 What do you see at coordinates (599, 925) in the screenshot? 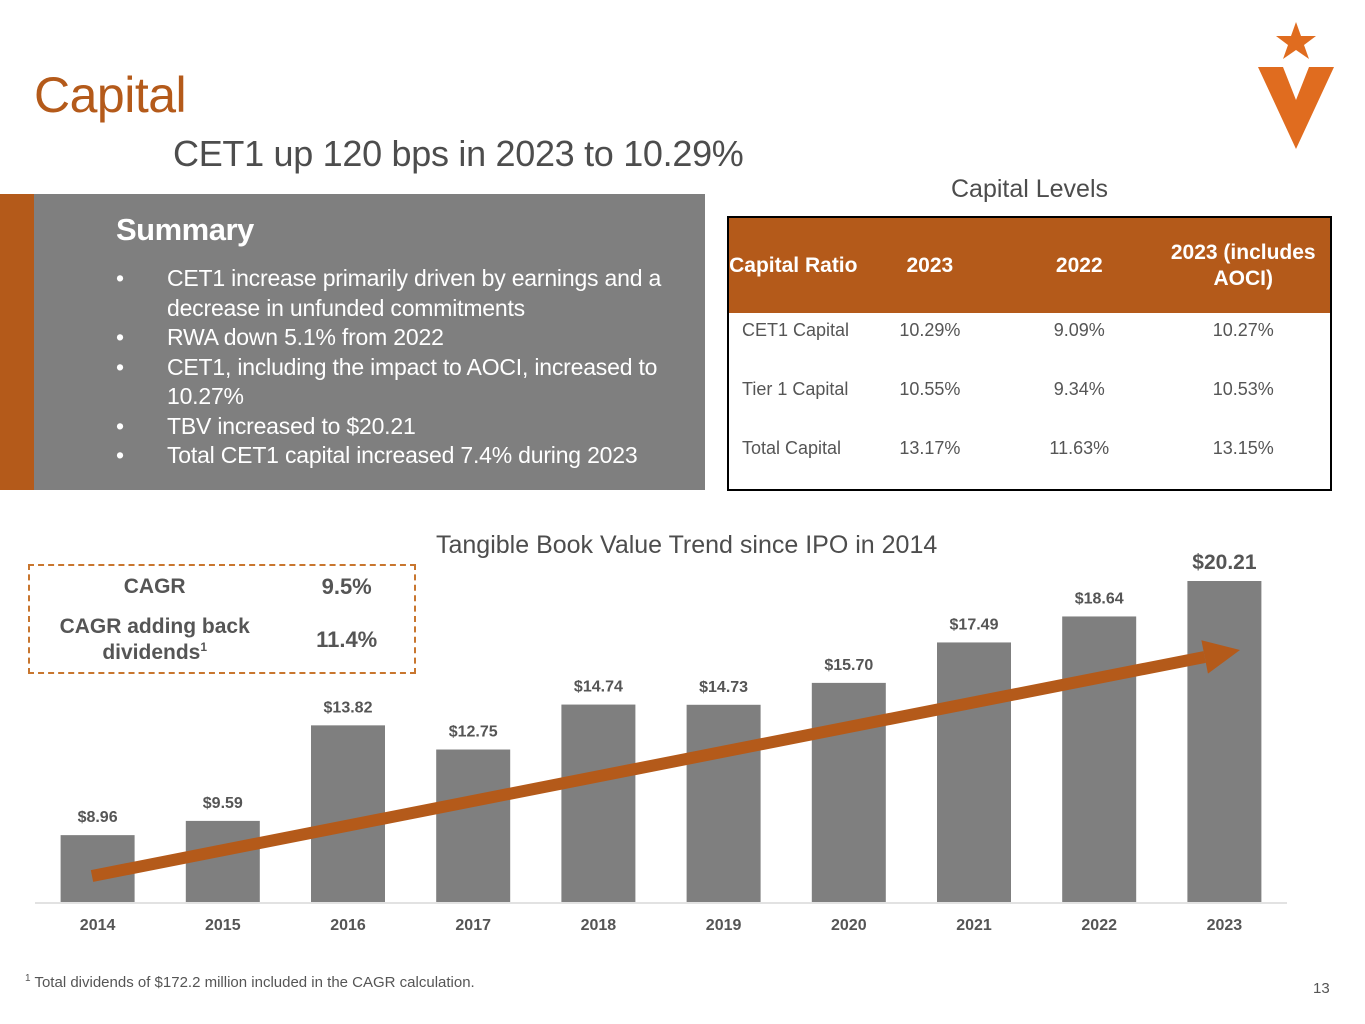
I see `x-tick-2018: 2018` at bounding box center [599, 925].